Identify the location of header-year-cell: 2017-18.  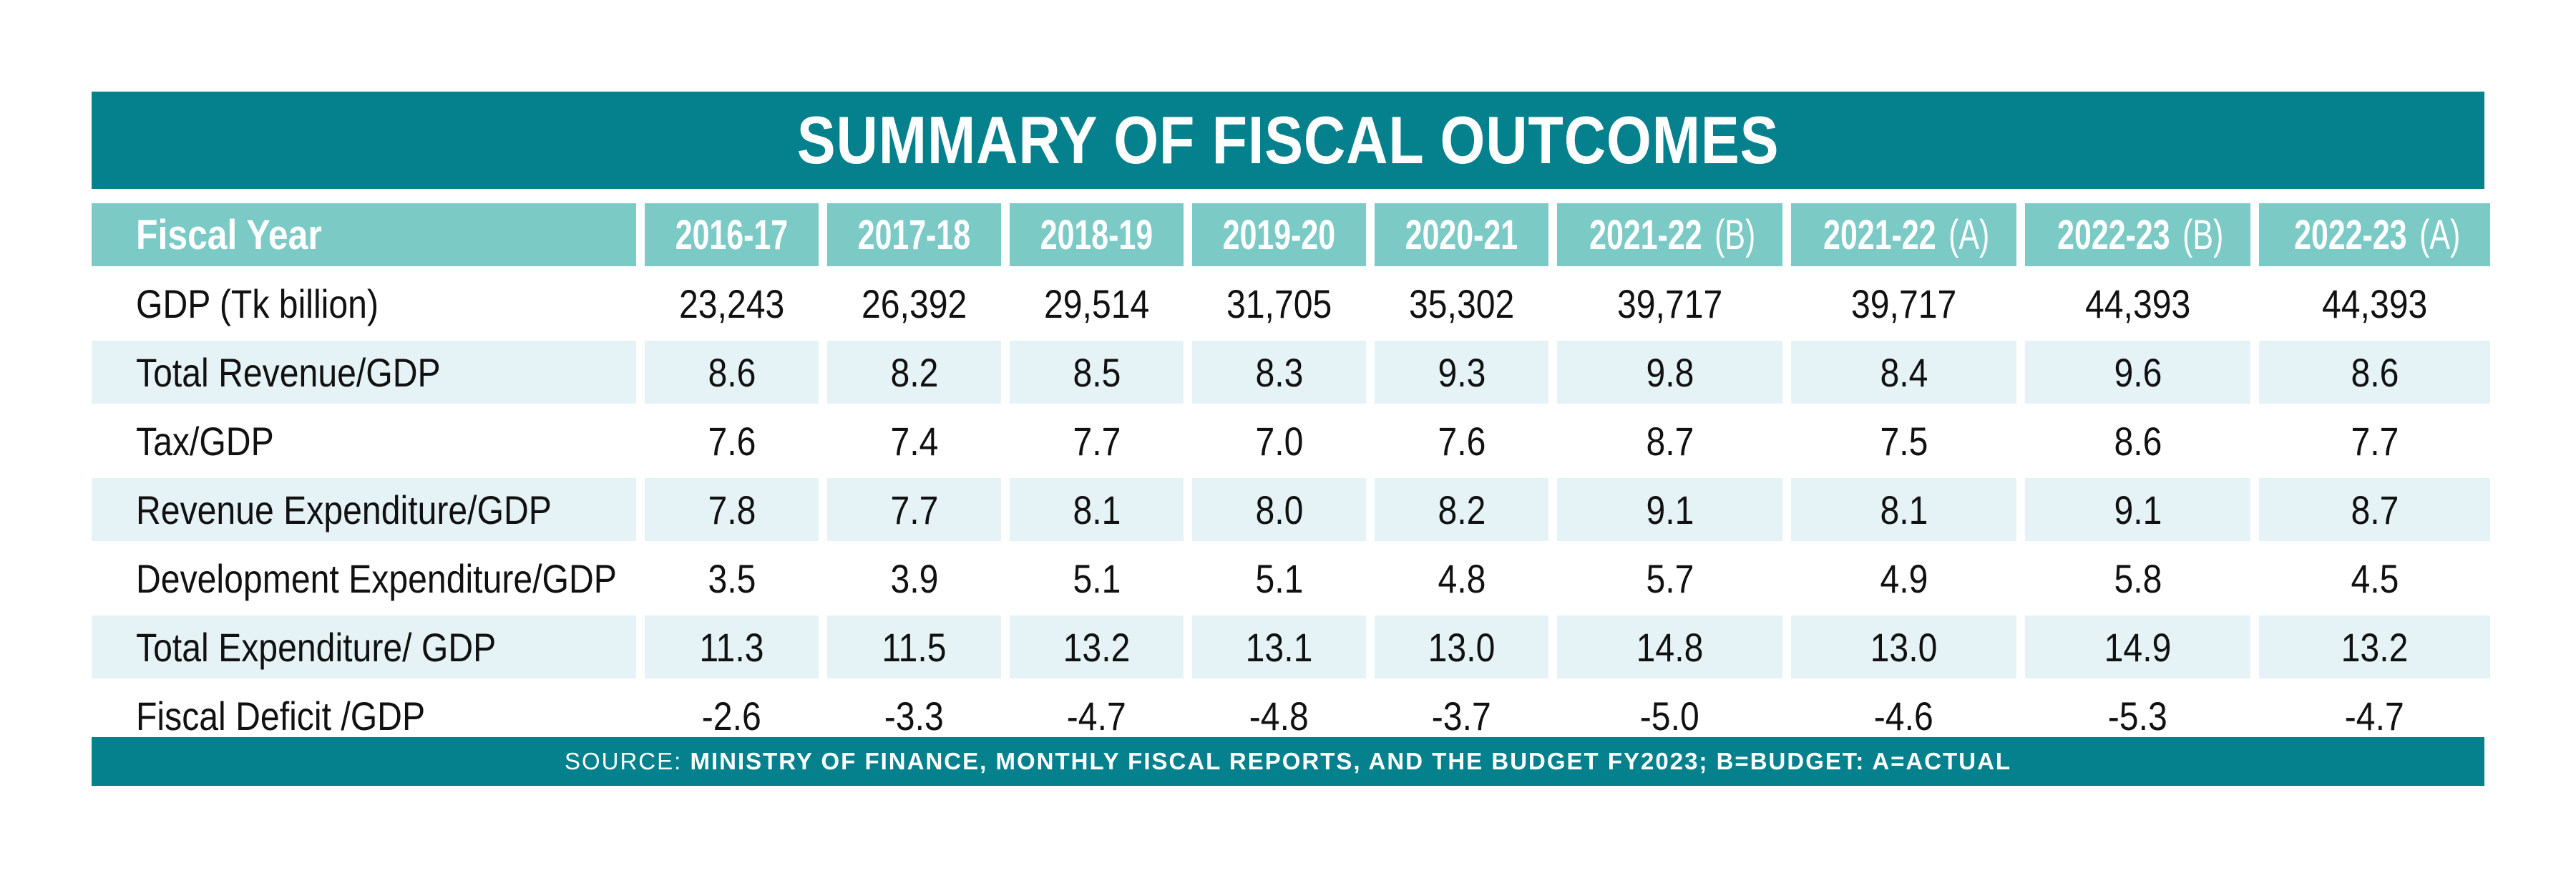
(914, 234).